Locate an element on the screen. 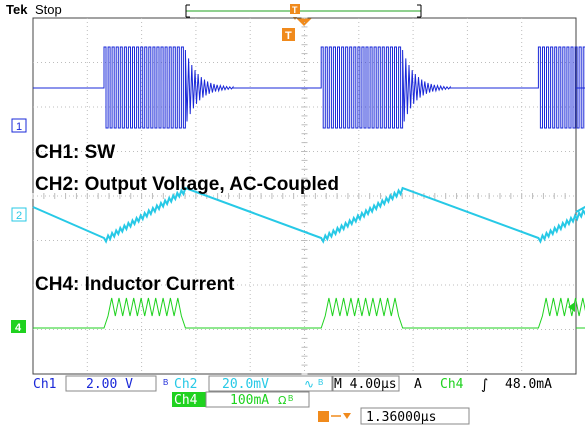  acquisition-status: Stop is located at coordinates (48, 9).